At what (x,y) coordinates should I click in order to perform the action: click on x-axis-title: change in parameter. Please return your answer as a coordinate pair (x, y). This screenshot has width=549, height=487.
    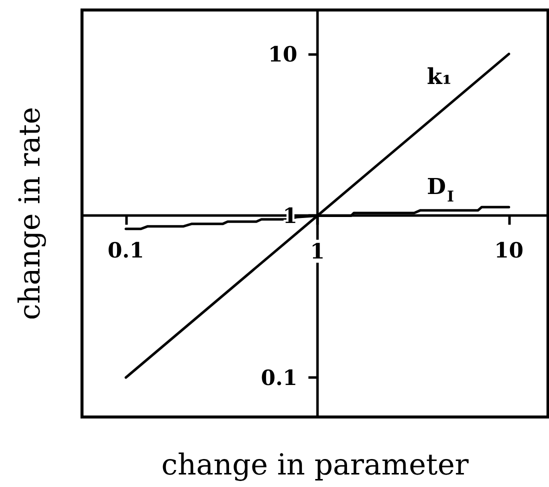
    Looking at the image, I should click on (315, 465).